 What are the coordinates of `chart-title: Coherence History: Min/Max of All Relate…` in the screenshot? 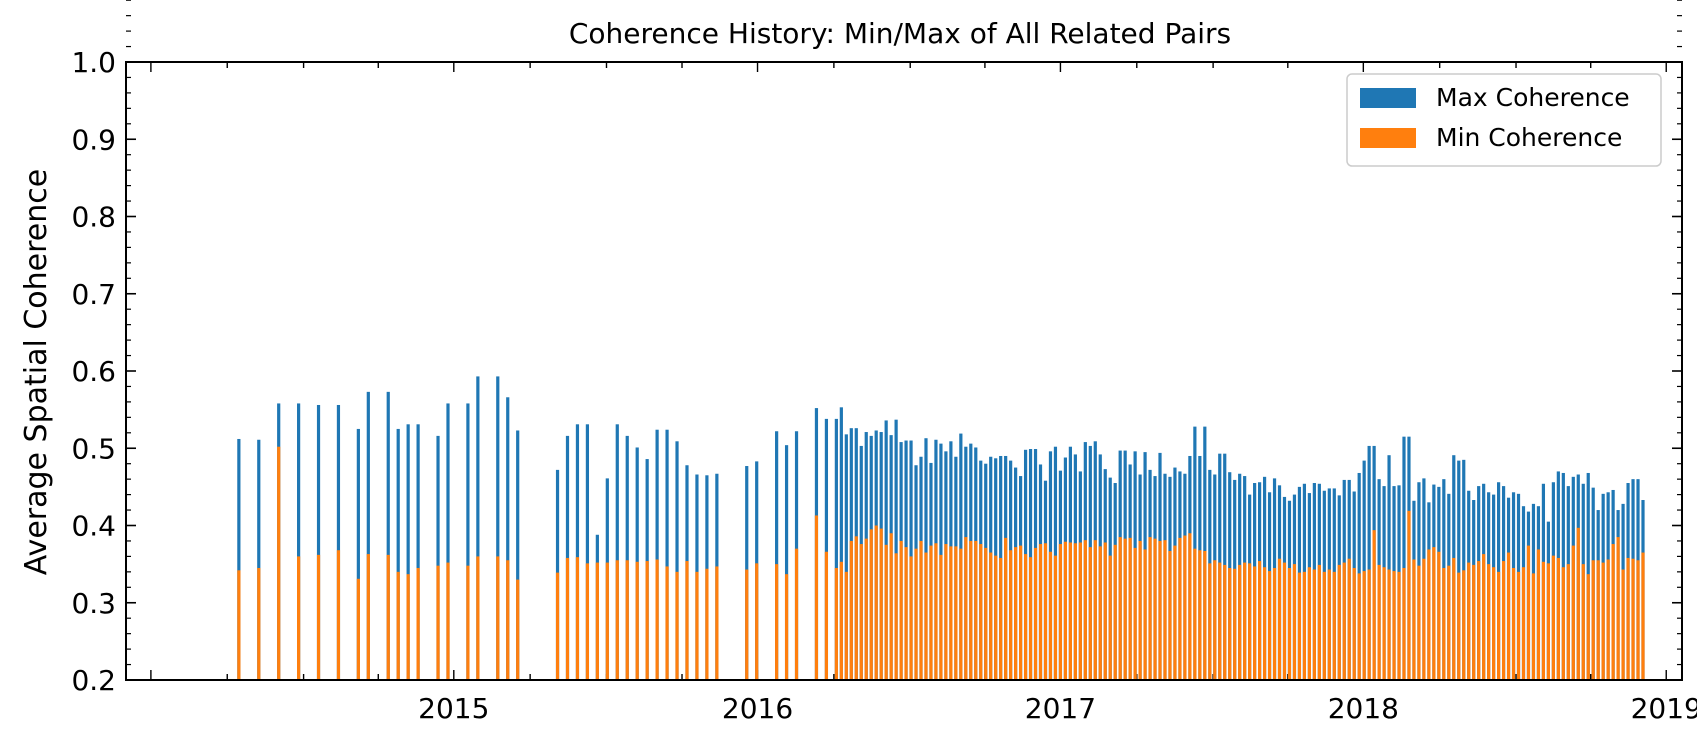 It's located at (900, 33).